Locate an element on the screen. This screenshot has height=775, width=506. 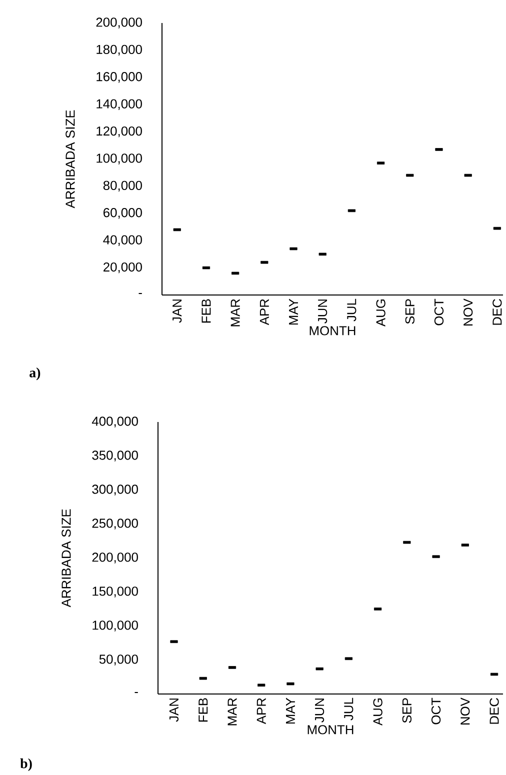
y-tick-label: 400,000 is located at coordinates (115, 422).